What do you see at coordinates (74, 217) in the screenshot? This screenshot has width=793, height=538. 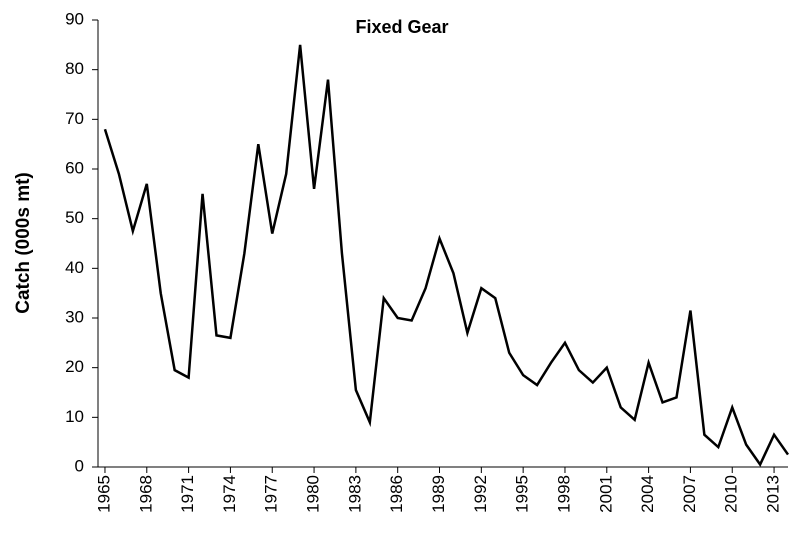 I see `y-tick-label: 50` at bounding box center [74, 217].